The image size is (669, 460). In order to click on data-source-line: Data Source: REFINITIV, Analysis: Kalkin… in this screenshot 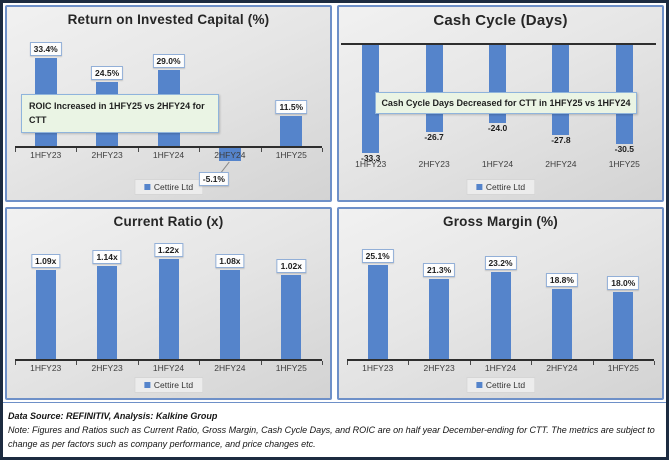, I will do `click(113, 416)`.